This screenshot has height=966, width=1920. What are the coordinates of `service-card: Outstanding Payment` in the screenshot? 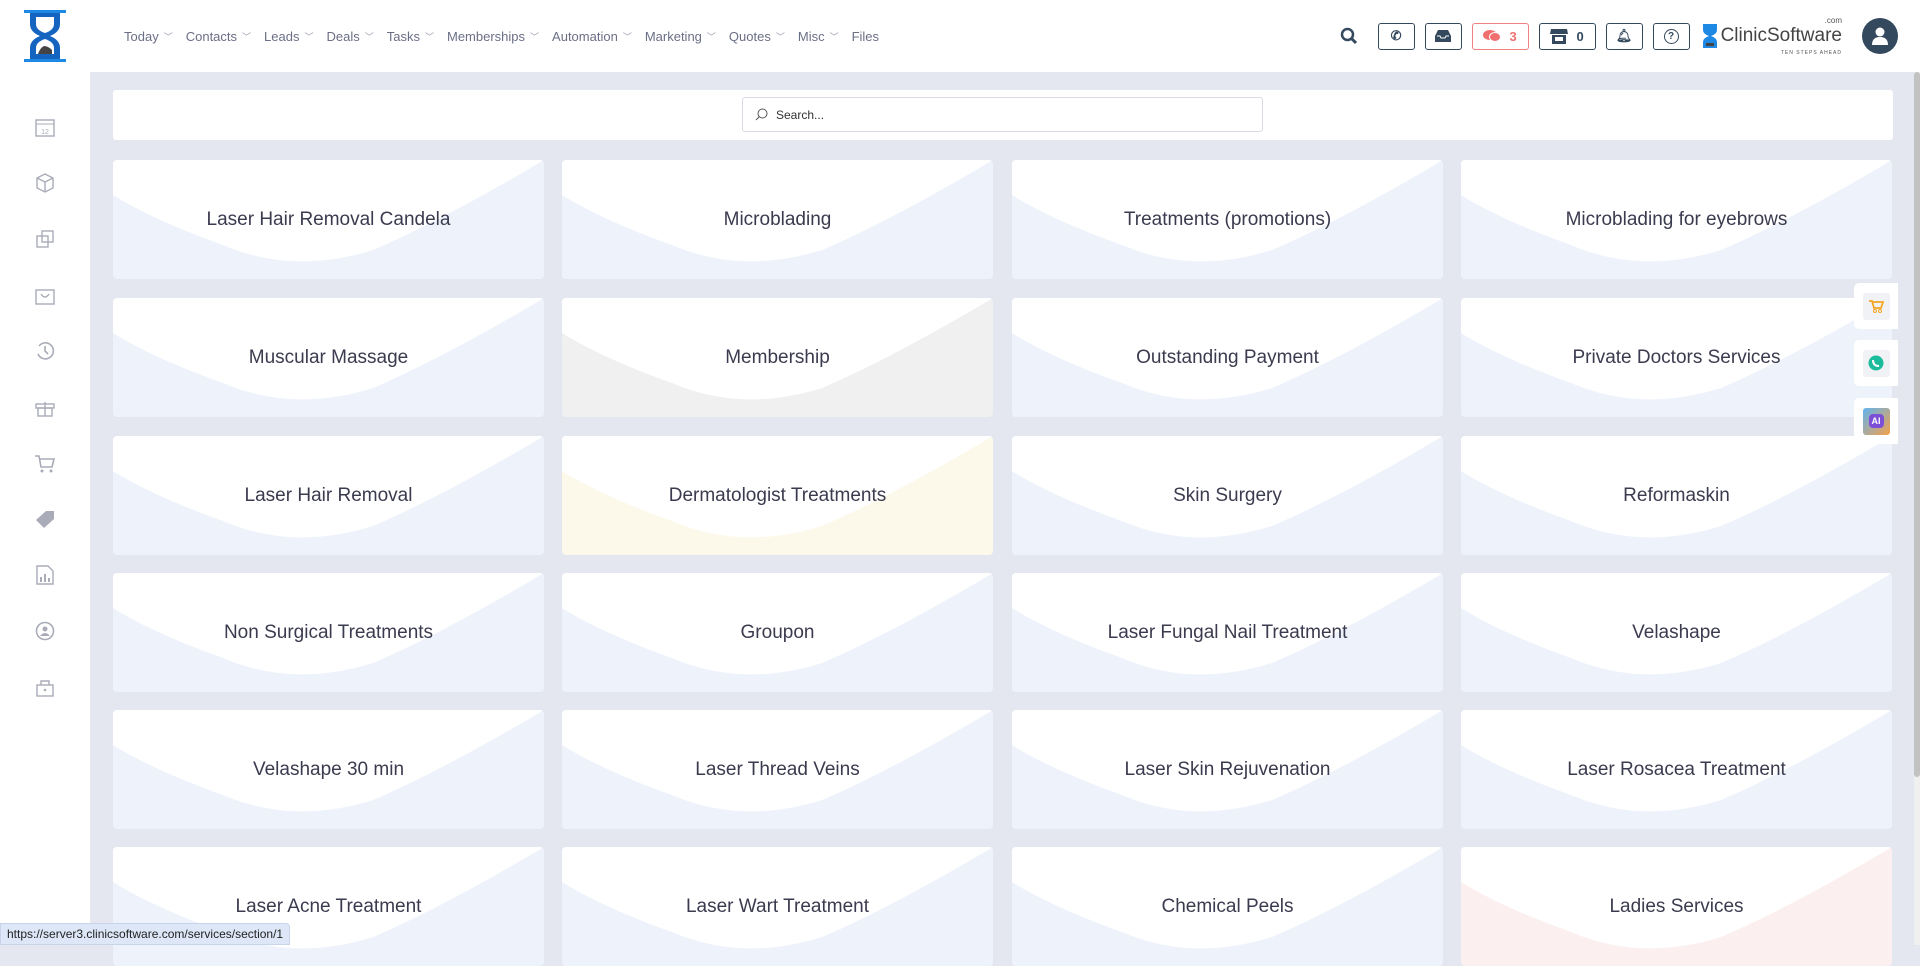 It's located at (1227, 357).